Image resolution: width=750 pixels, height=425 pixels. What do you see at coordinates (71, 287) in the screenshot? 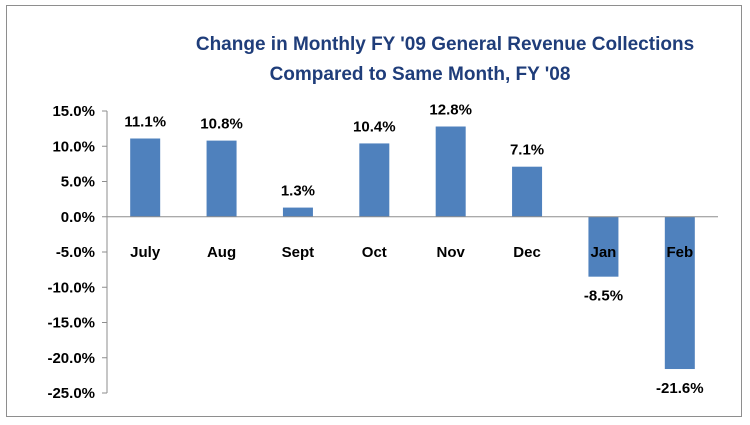
I see `y-tick-label: -10.0%` at bounding box center [71, 287].